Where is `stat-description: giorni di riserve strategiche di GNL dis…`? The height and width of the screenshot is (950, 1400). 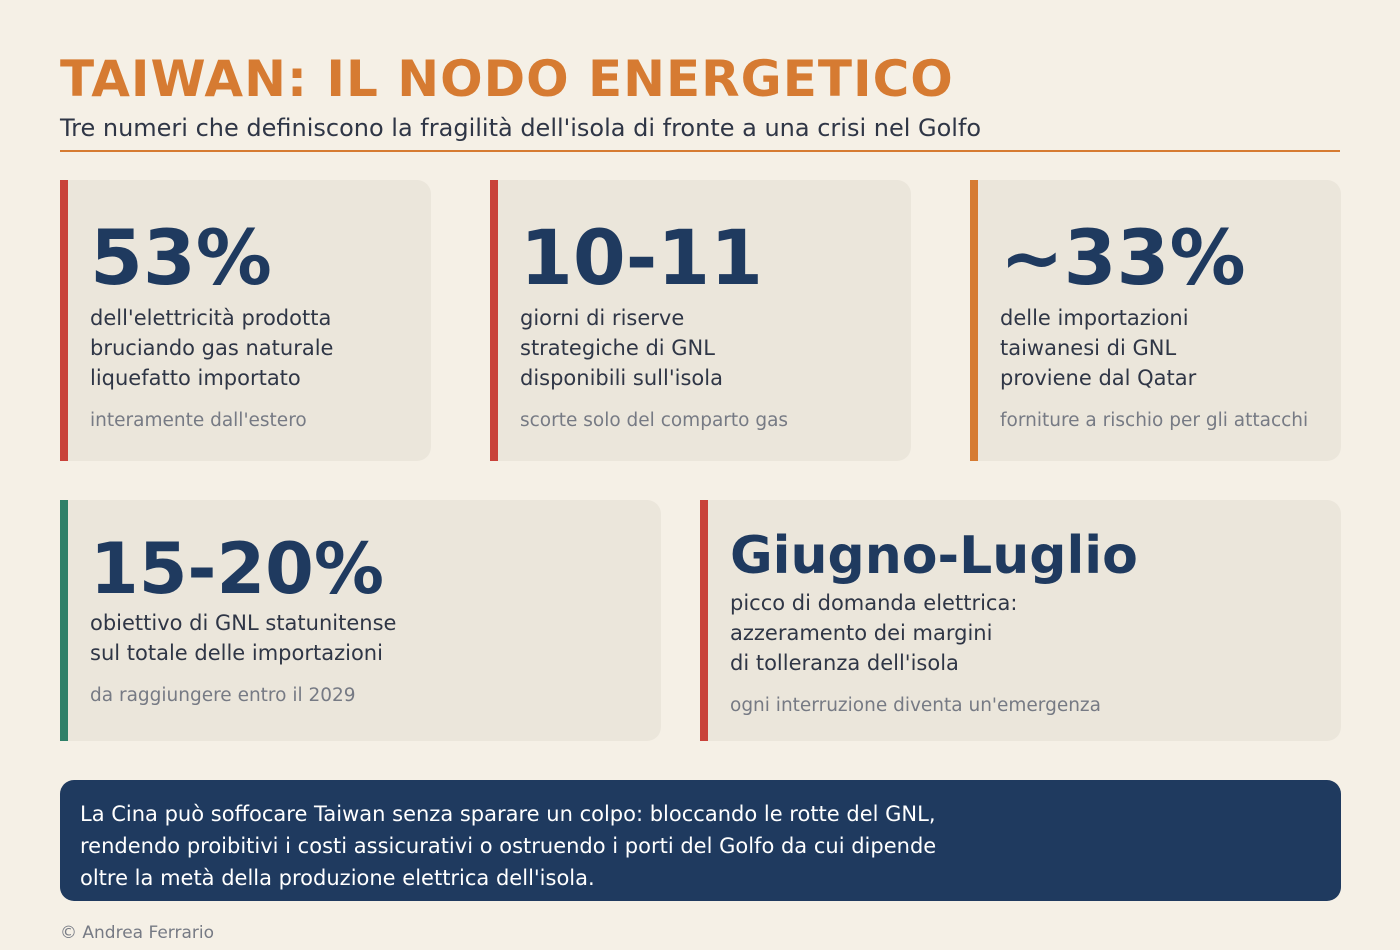
stat-description: giorni di riserve strategiche di GNL dis… is located at coordinates (621, 348).